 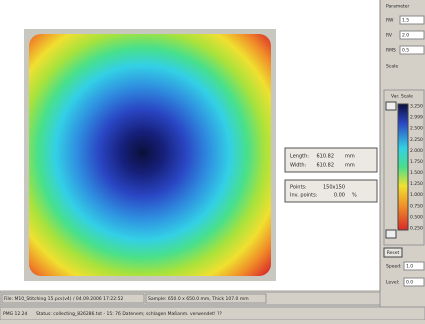 I want to click on scale-label: 2.250, so click(x=416, y=140).